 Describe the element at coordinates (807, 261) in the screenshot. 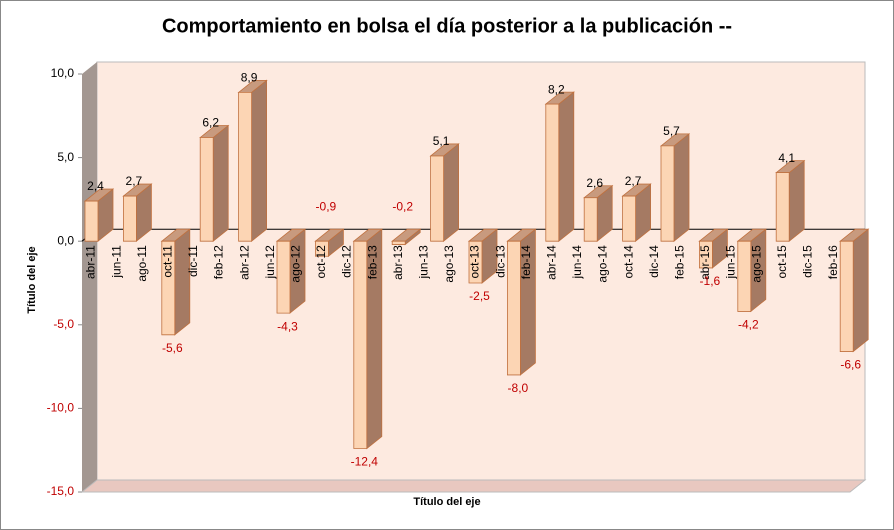

I see `x-tick-label: dic-15` at that location.